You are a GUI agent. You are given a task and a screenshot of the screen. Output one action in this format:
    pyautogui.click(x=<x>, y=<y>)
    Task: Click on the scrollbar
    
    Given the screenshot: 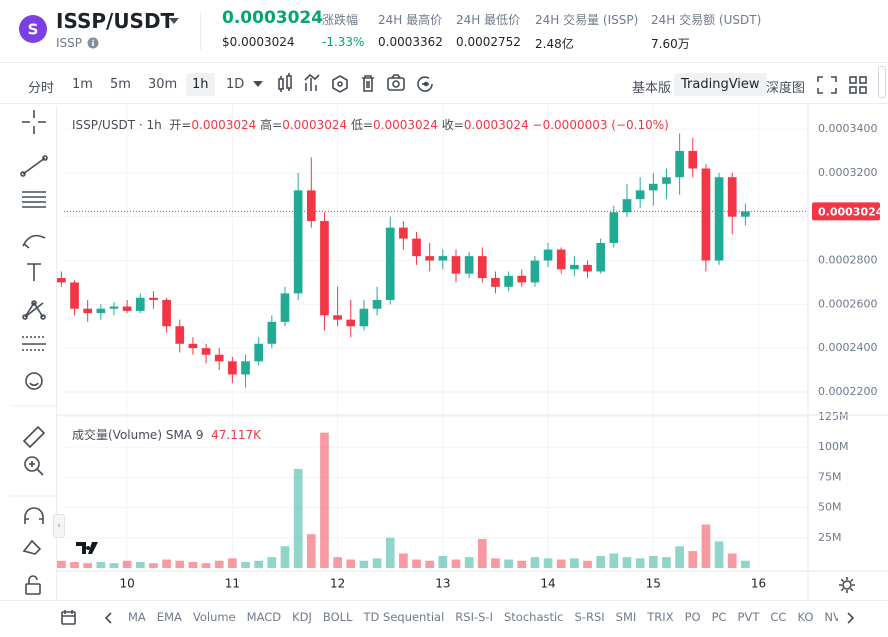 What is the action you would take?
    pyautogui.click(x=882, y=82)
    